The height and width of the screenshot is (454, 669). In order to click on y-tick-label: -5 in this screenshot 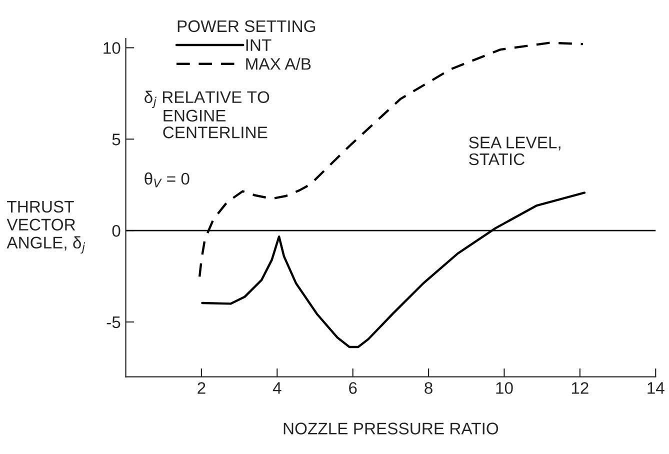, I will do `click(113, 322)`.